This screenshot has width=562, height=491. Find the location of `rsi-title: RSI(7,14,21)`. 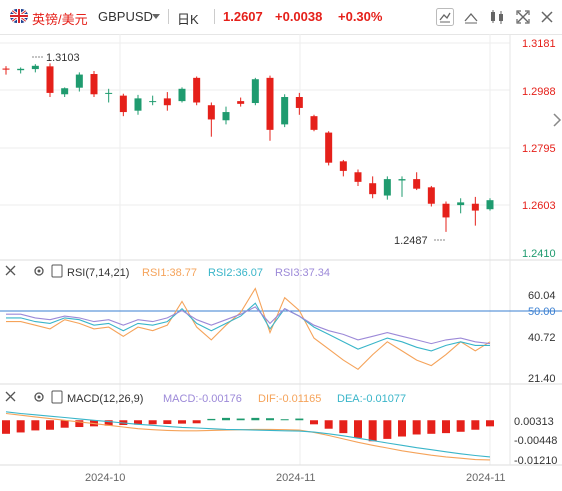

rsi-title: RSI(7,14,21) is located at coordinates (98, 273).